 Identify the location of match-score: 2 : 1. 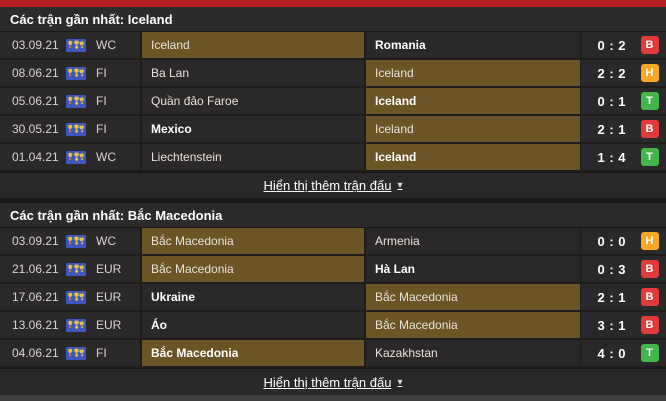
(611, 129).